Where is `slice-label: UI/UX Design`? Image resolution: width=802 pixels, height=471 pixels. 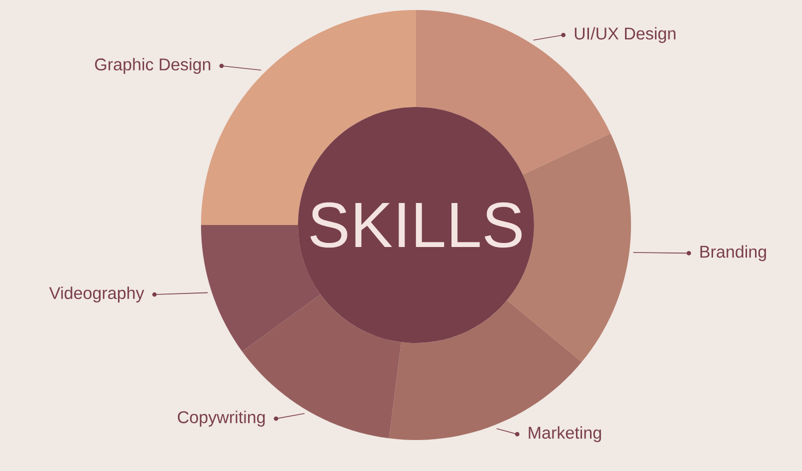
slice-label: UI/UX Design is located at coordinates (625, 35).